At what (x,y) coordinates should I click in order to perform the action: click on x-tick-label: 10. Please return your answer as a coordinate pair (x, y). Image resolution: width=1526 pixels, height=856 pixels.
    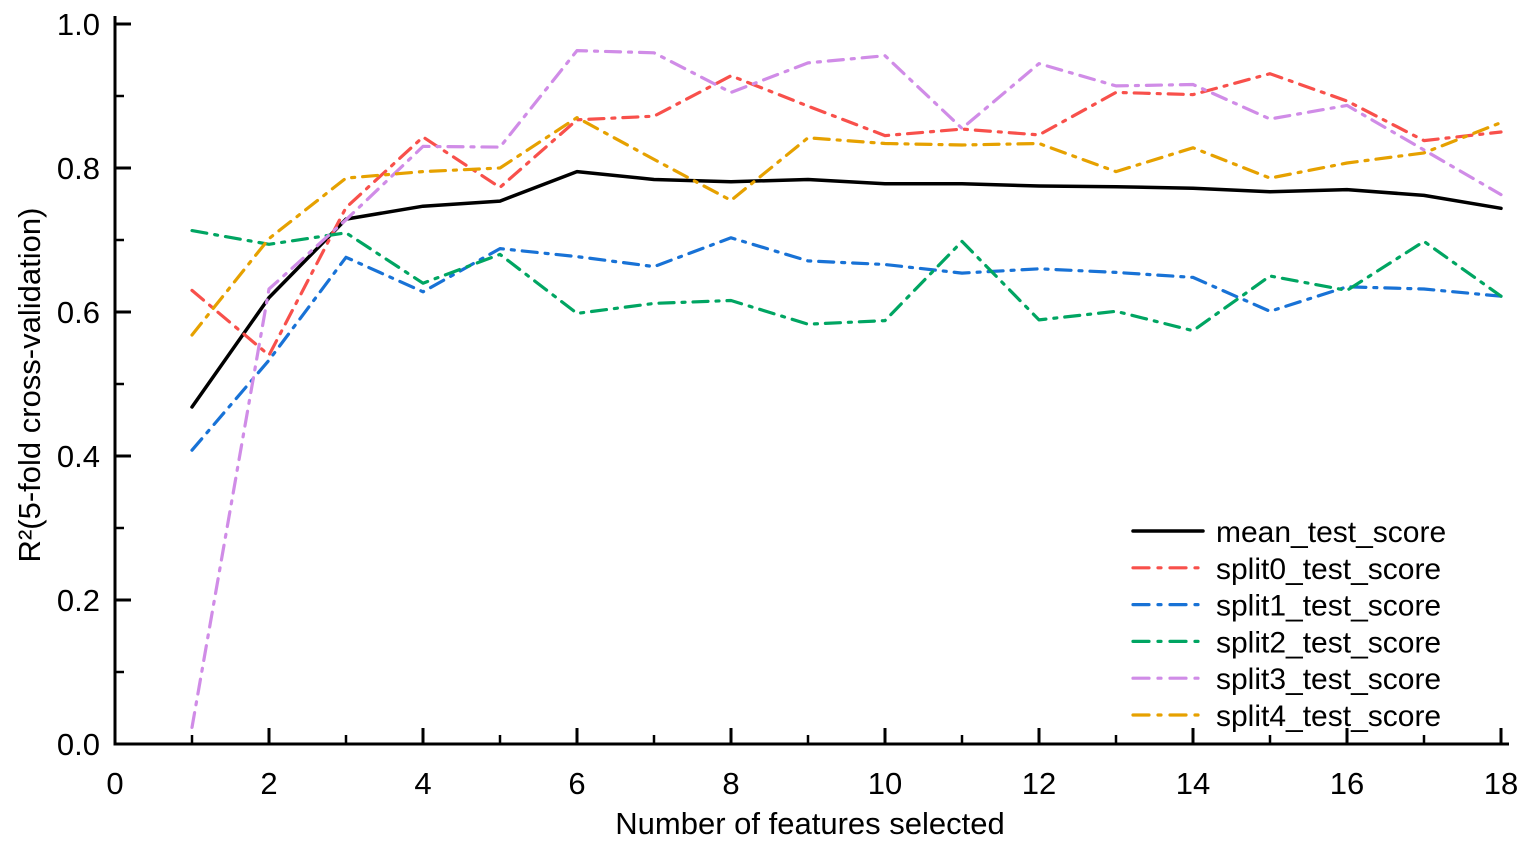
    Looking at the image, I should click on (885, 783).